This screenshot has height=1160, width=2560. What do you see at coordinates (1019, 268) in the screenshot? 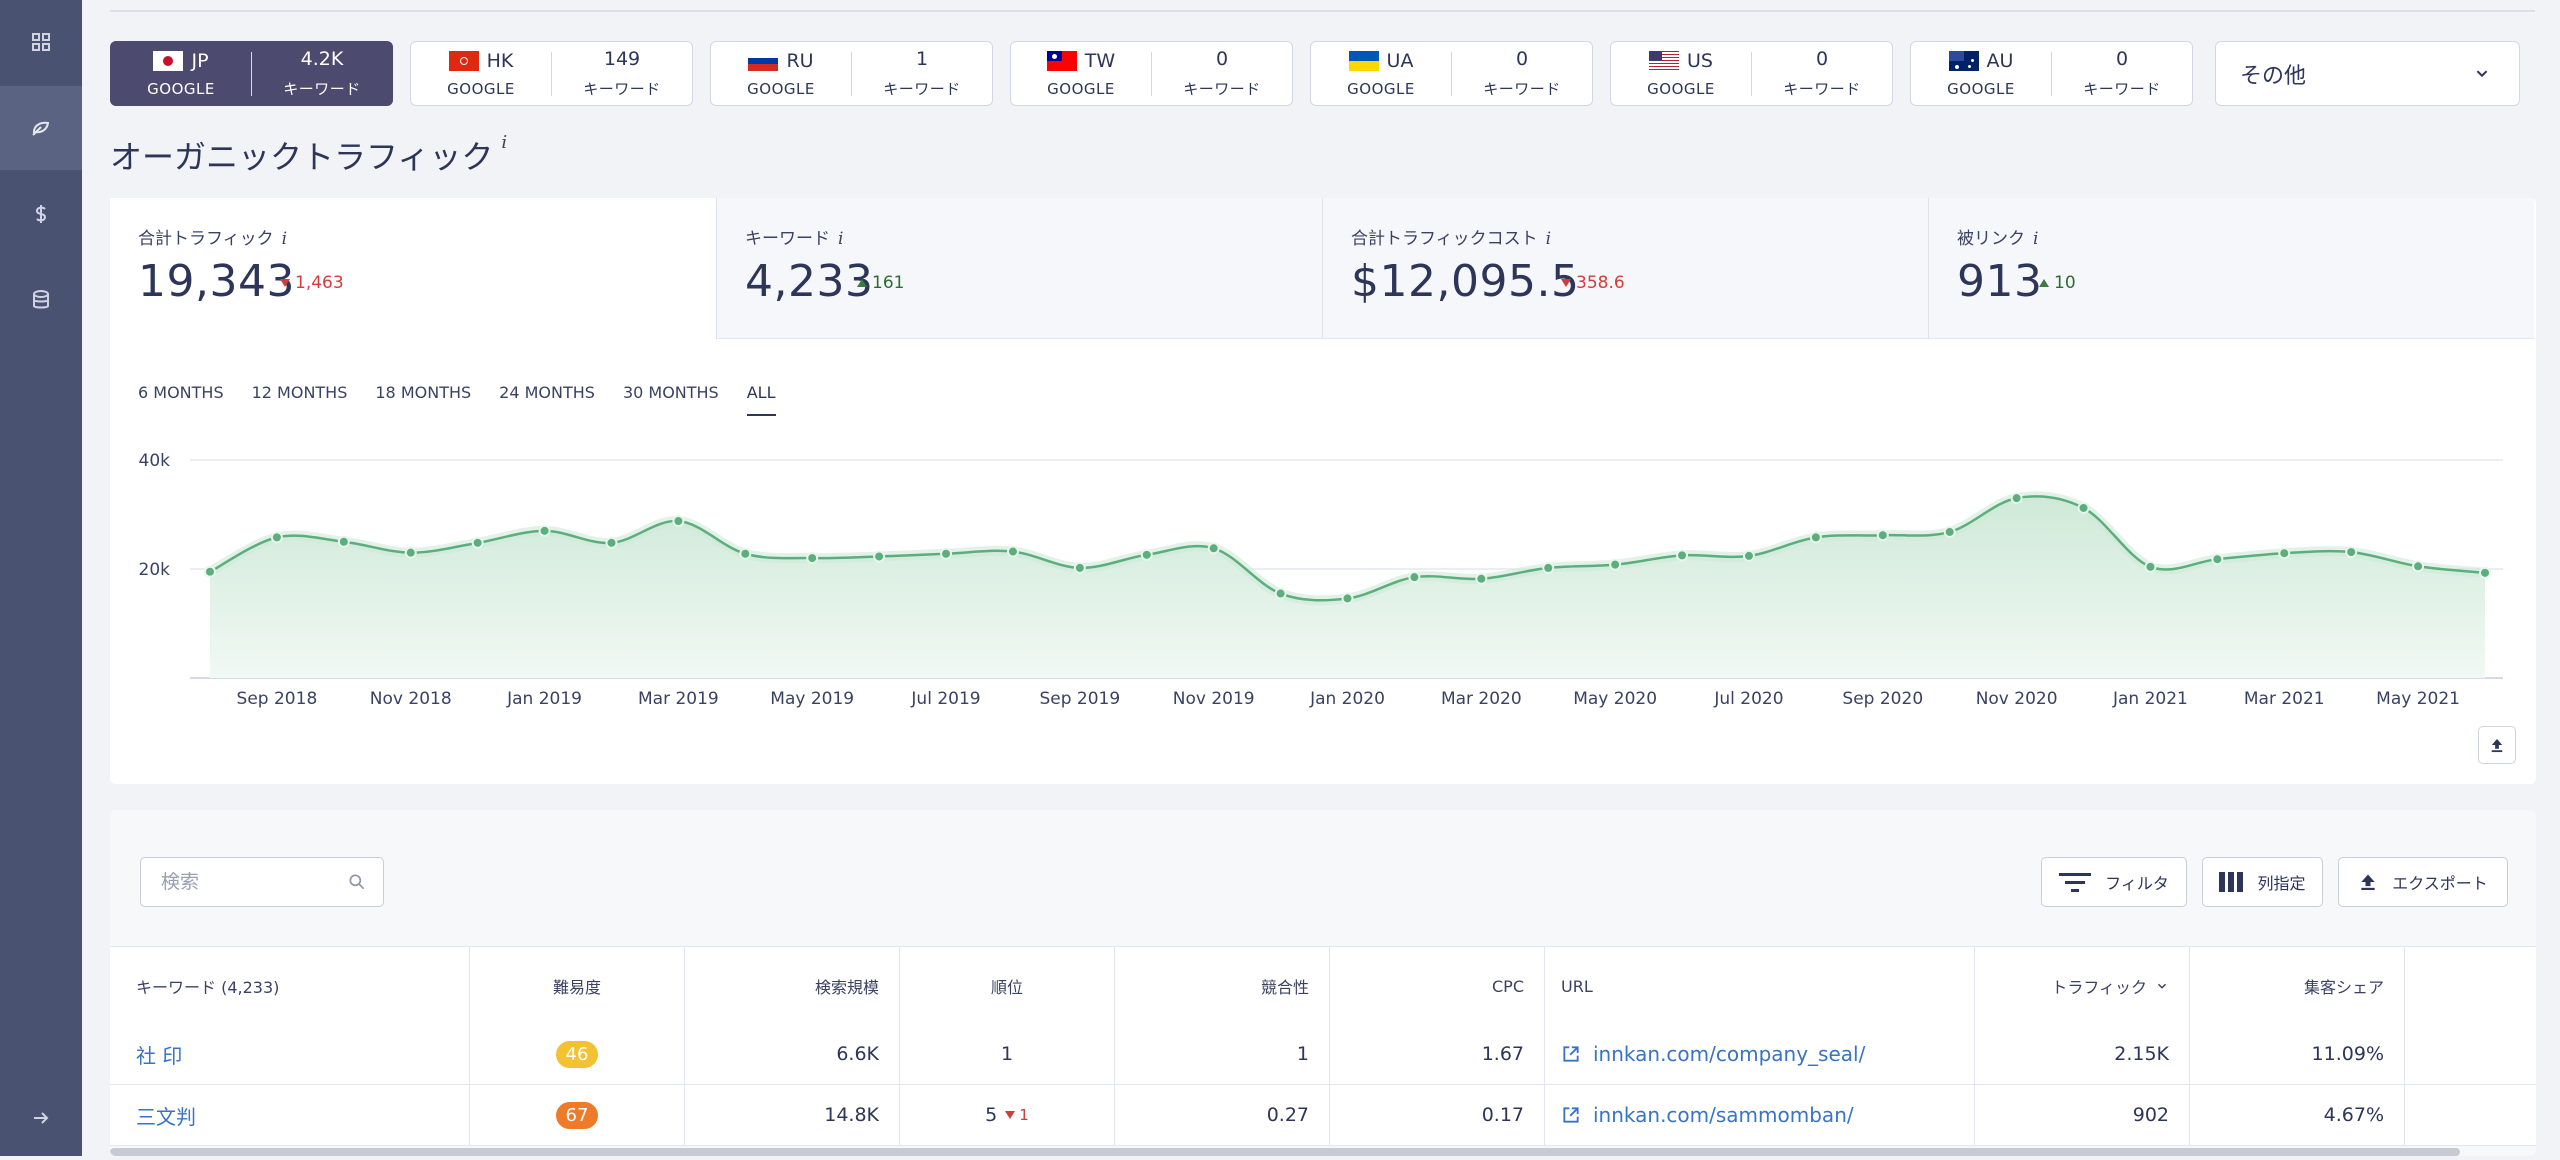
I see `stat-keywords: キーワード i 4,233 161` at bounding box center [1019, 268].